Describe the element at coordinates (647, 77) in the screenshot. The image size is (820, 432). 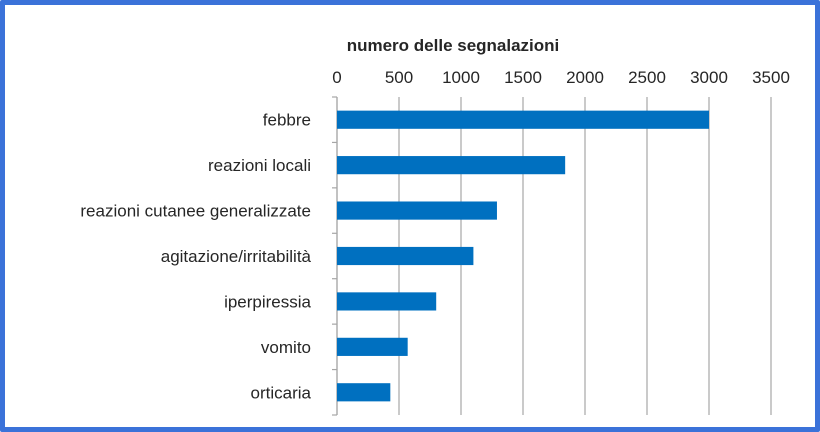
I see `x-tick-label: 2500` at that location.